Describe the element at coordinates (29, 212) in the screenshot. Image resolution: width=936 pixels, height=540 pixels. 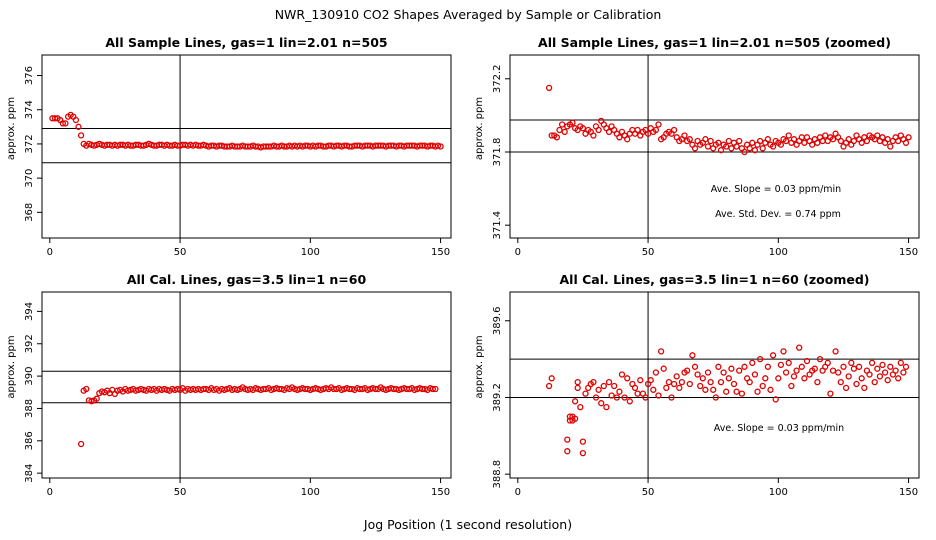
I see `y-tick-label: 368` at that location.